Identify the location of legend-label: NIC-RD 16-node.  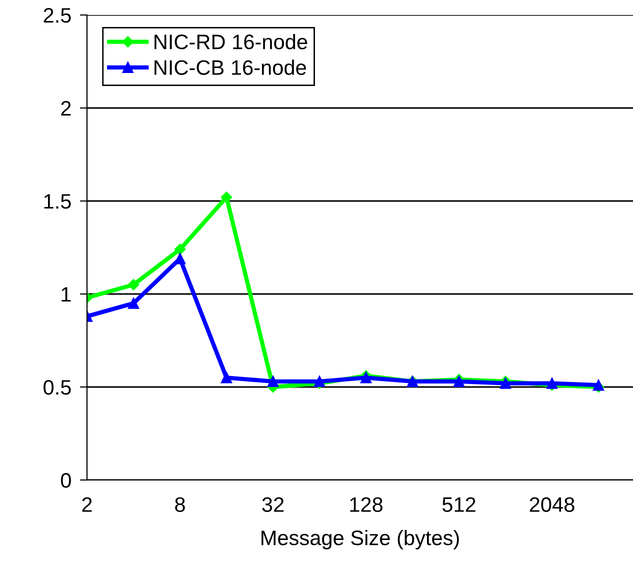
(231, 42).